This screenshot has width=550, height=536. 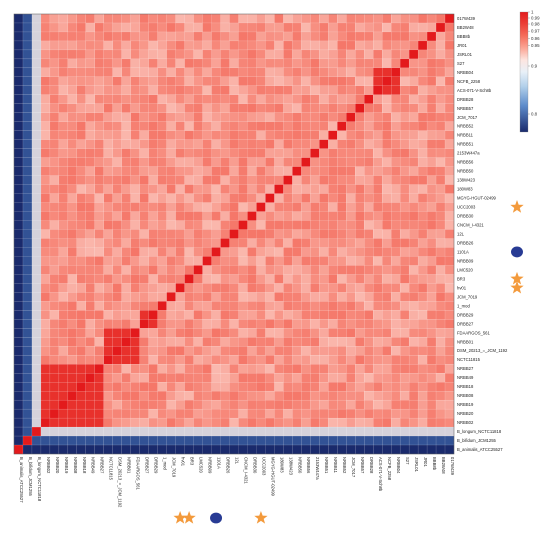 I want to click on row-label: MGYG-HGUT-02499, so click(x=477, y=198).